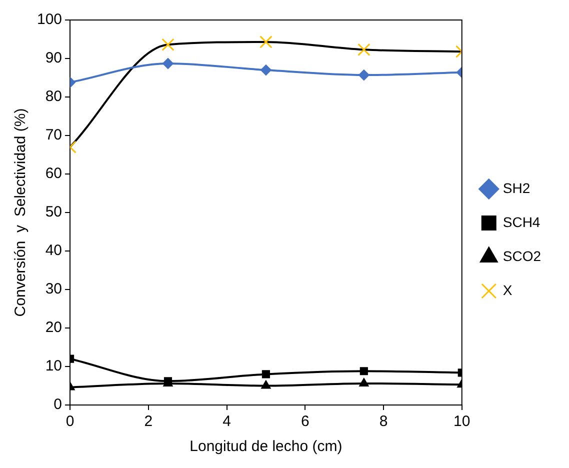 The width and height of the screenshot is (569, 468). I want to click on legend-label: SCO2, so click(522, 256).